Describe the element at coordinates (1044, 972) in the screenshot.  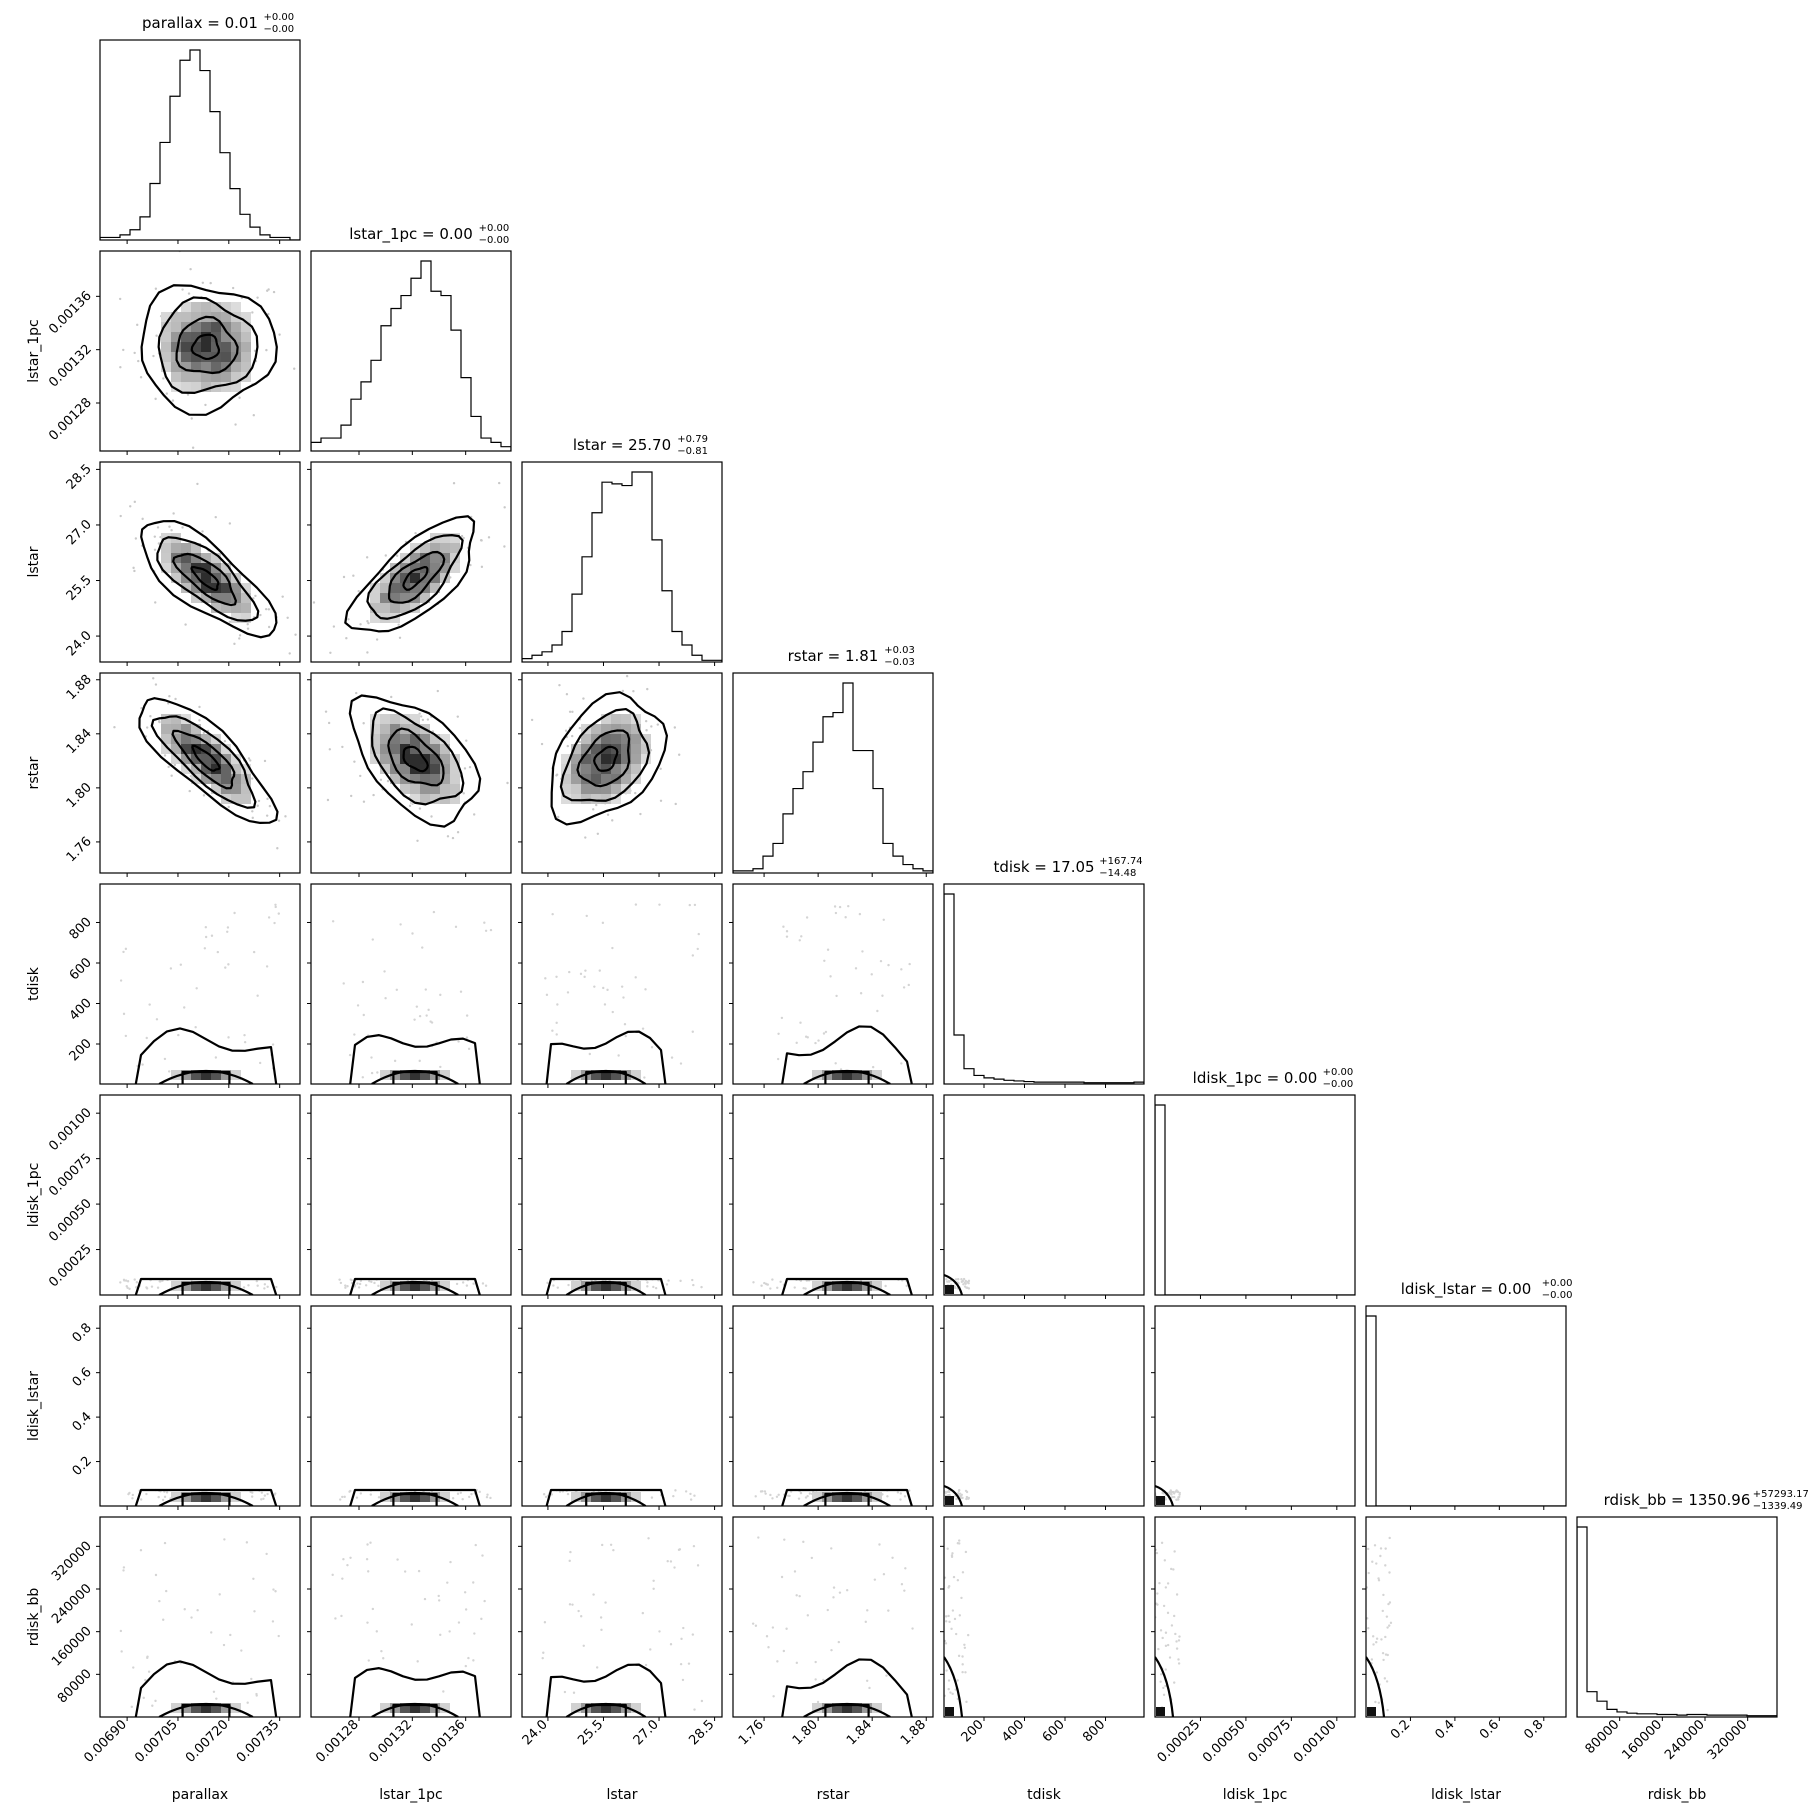
I see `panel-tdisk-tdisk: tdisk = 17.05 +167.74−14.48` at that location.